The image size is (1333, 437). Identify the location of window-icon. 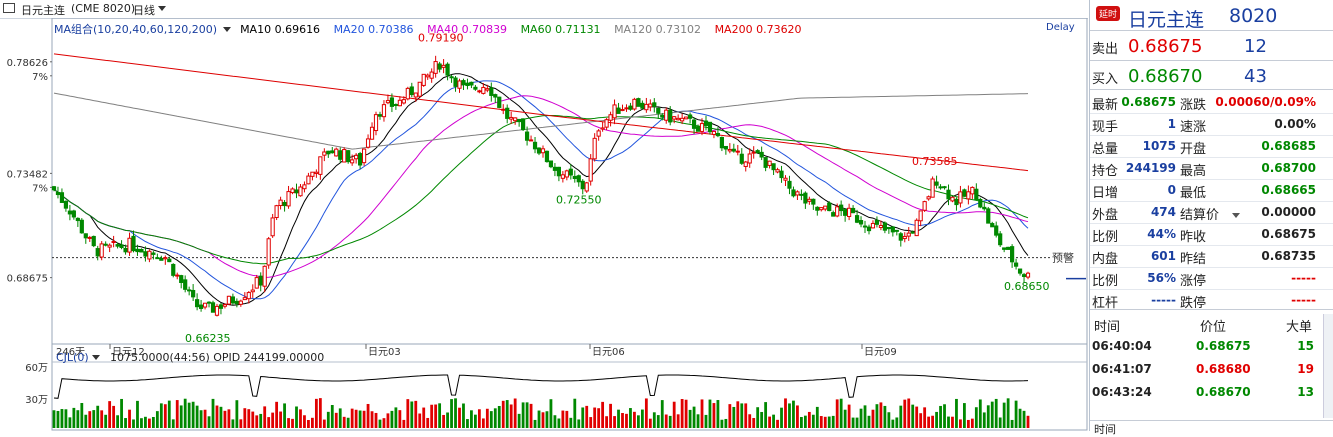
(9, 8).